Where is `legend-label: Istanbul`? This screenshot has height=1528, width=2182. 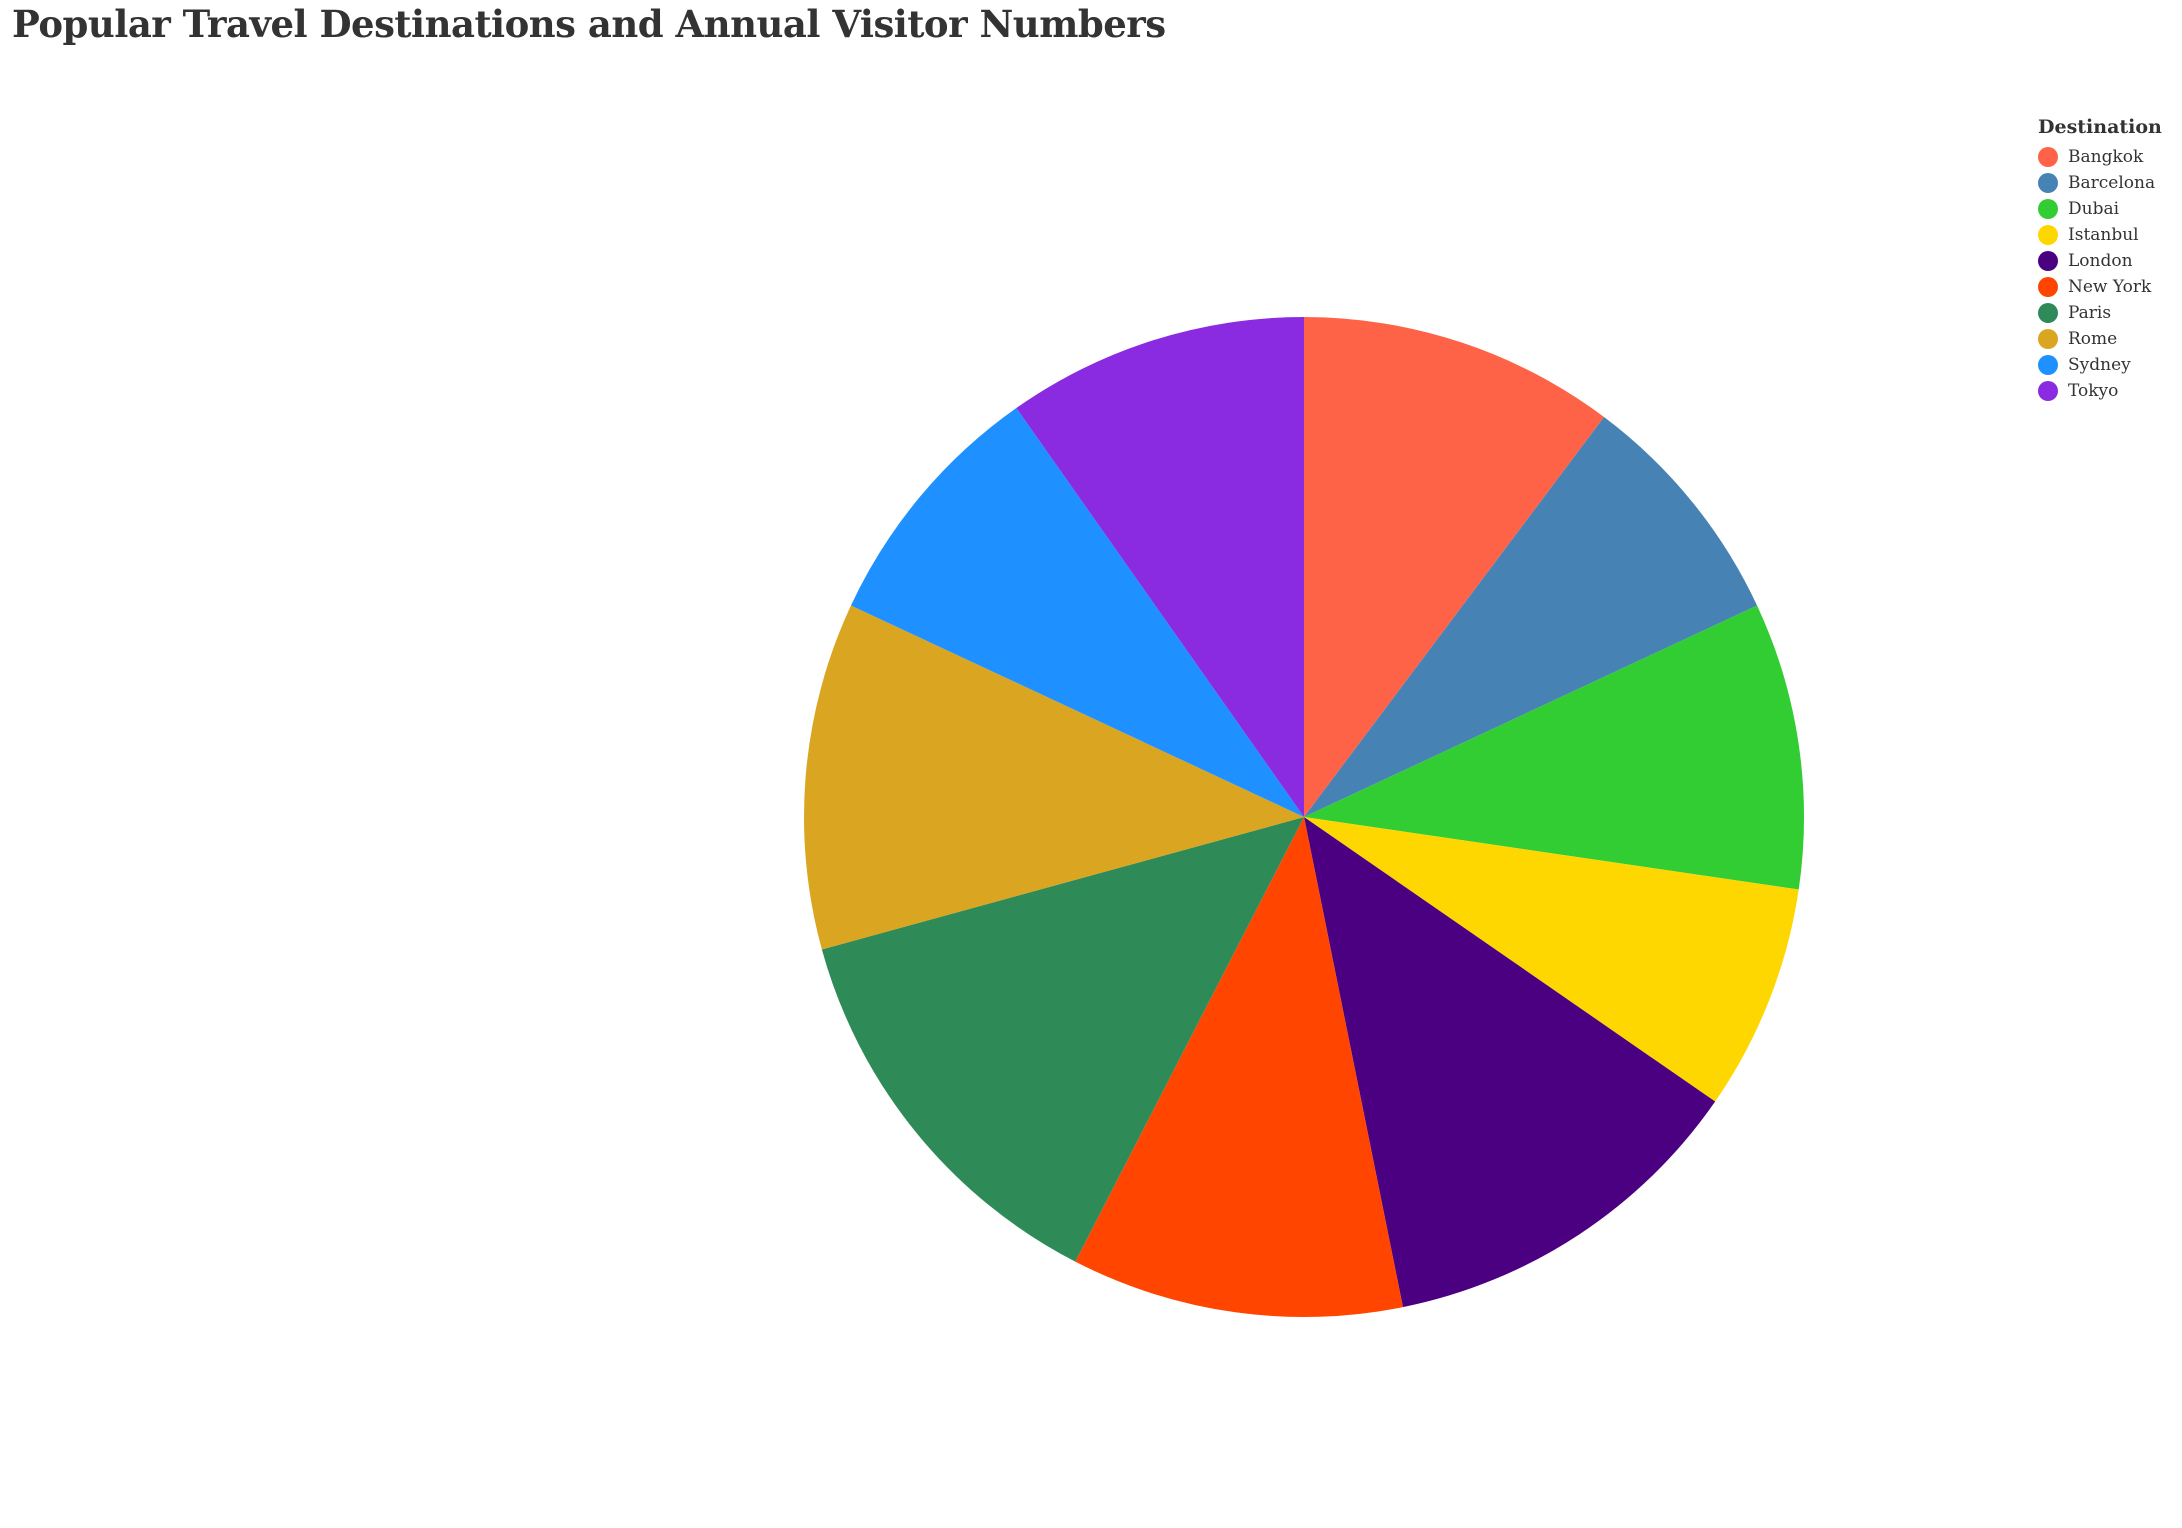 legend-label: Istanbul is located at coordinates (2103, 235).